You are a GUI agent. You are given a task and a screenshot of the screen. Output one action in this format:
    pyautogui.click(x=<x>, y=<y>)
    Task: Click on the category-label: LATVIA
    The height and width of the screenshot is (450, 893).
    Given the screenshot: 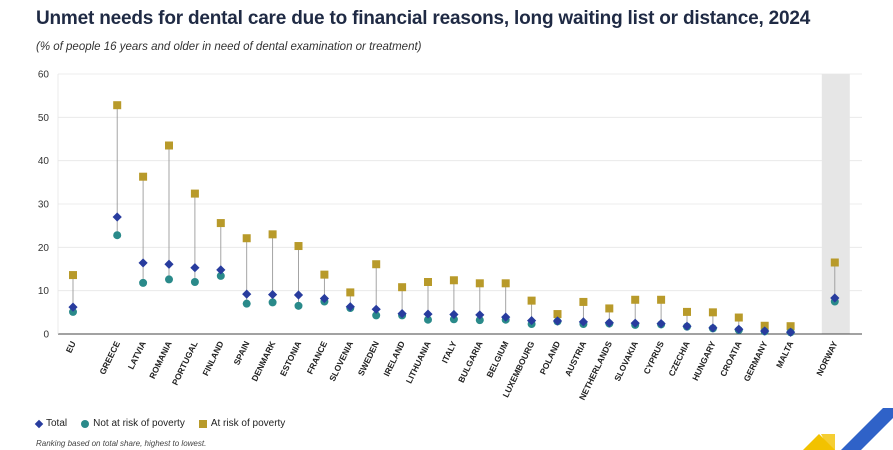 What is the action you would take?
    pyautogui.click(x=137, y=354)
    